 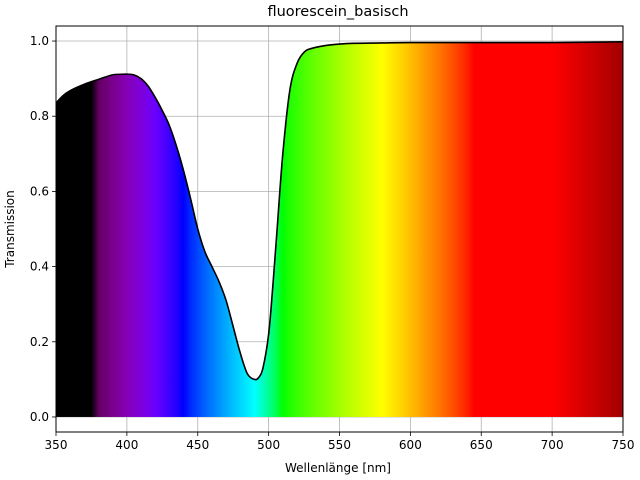 What do you see at coordinates (39, 267) in the screenshot?
I see `y-tick-label: 0.4` at bounding box center [39, 267].